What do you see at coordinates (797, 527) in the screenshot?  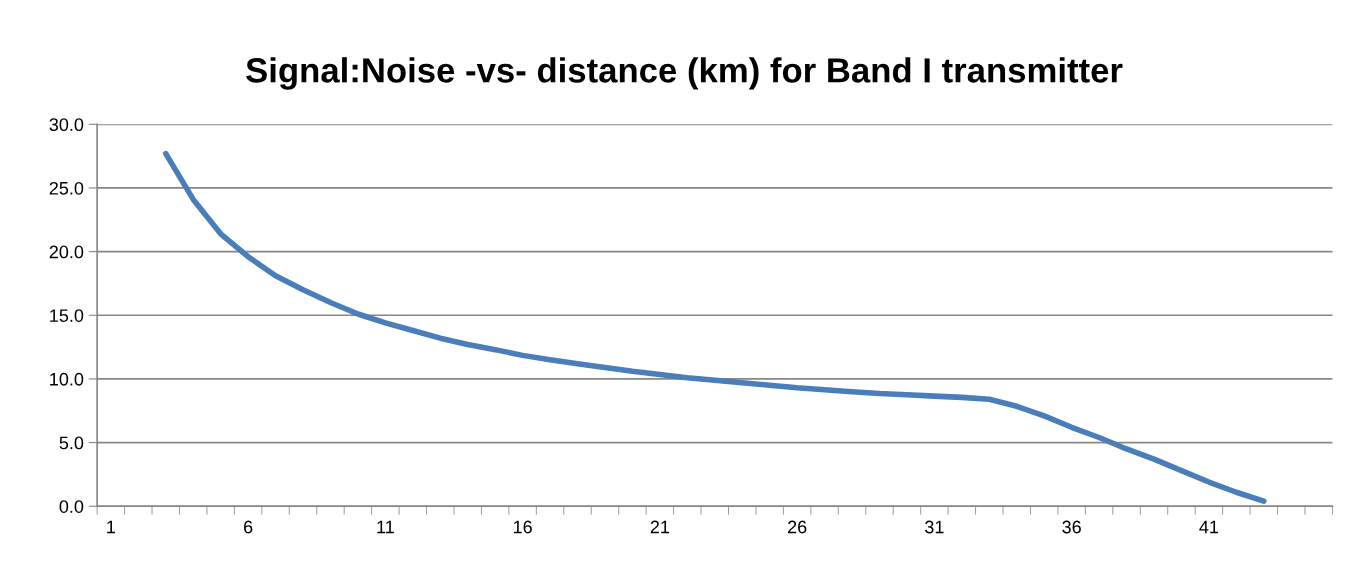 I see `x-tick-label: 26` at bounding box center [797, 527].